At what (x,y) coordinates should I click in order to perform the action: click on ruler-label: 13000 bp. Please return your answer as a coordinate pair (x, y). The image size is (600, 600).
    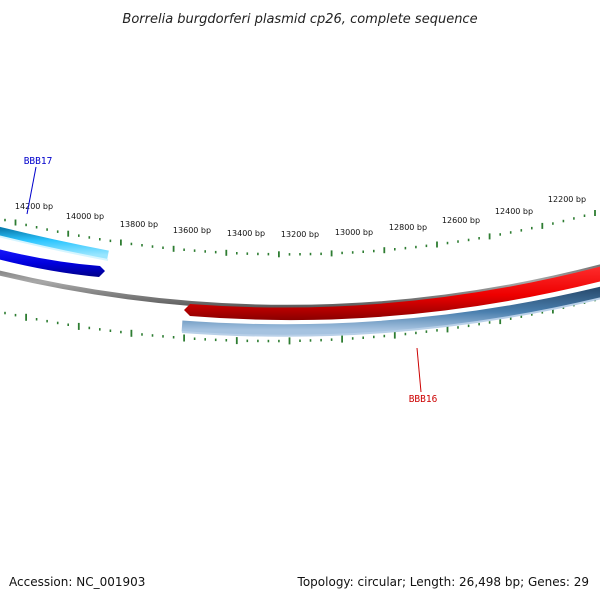
    Looking at the image, I should click on (354, 232).